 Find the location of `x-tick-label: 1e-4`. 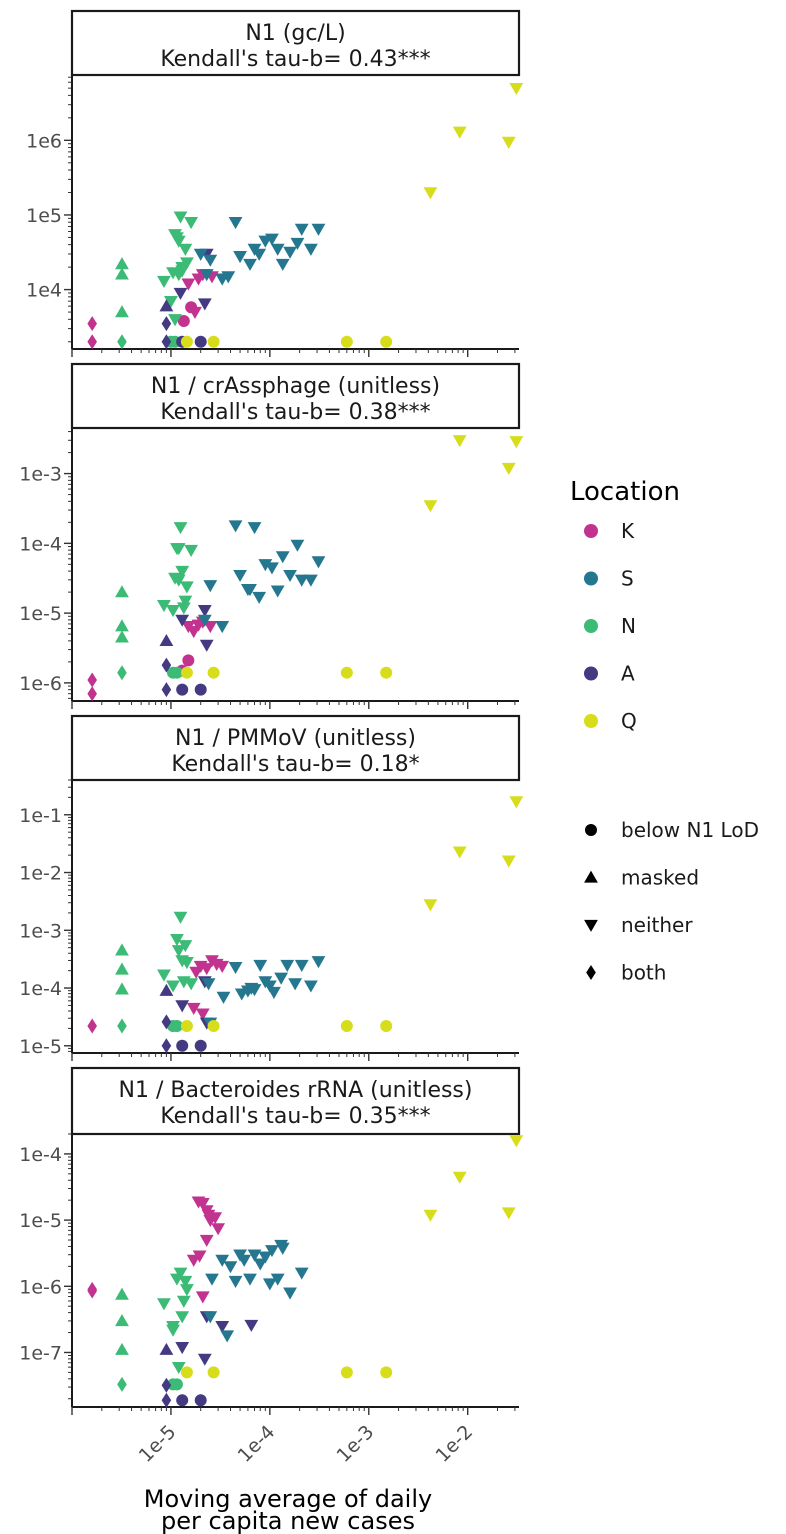

x-tick-label: 1e-4 is located at coordinates (257, 1444).